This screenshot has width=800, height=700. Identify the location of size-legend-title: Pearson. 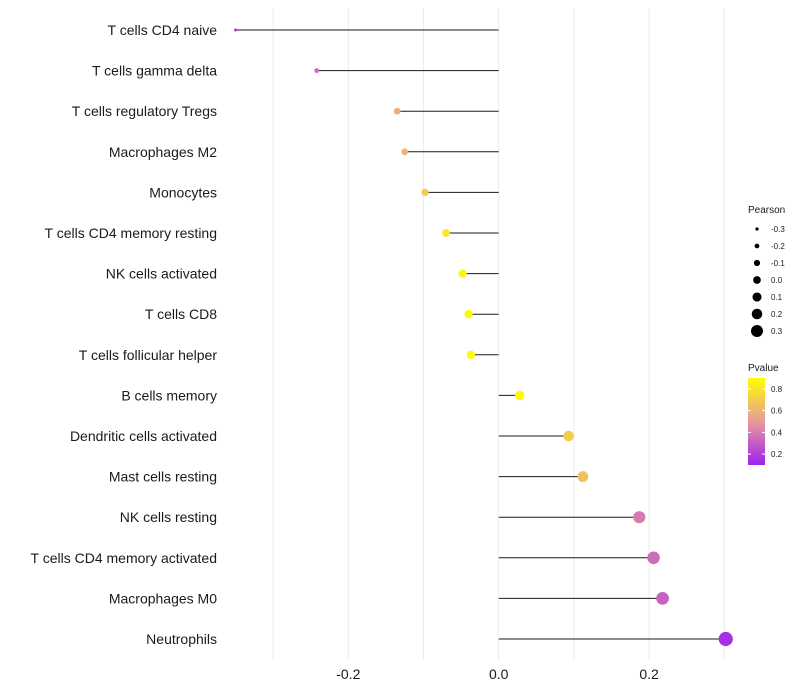
(766, 210).